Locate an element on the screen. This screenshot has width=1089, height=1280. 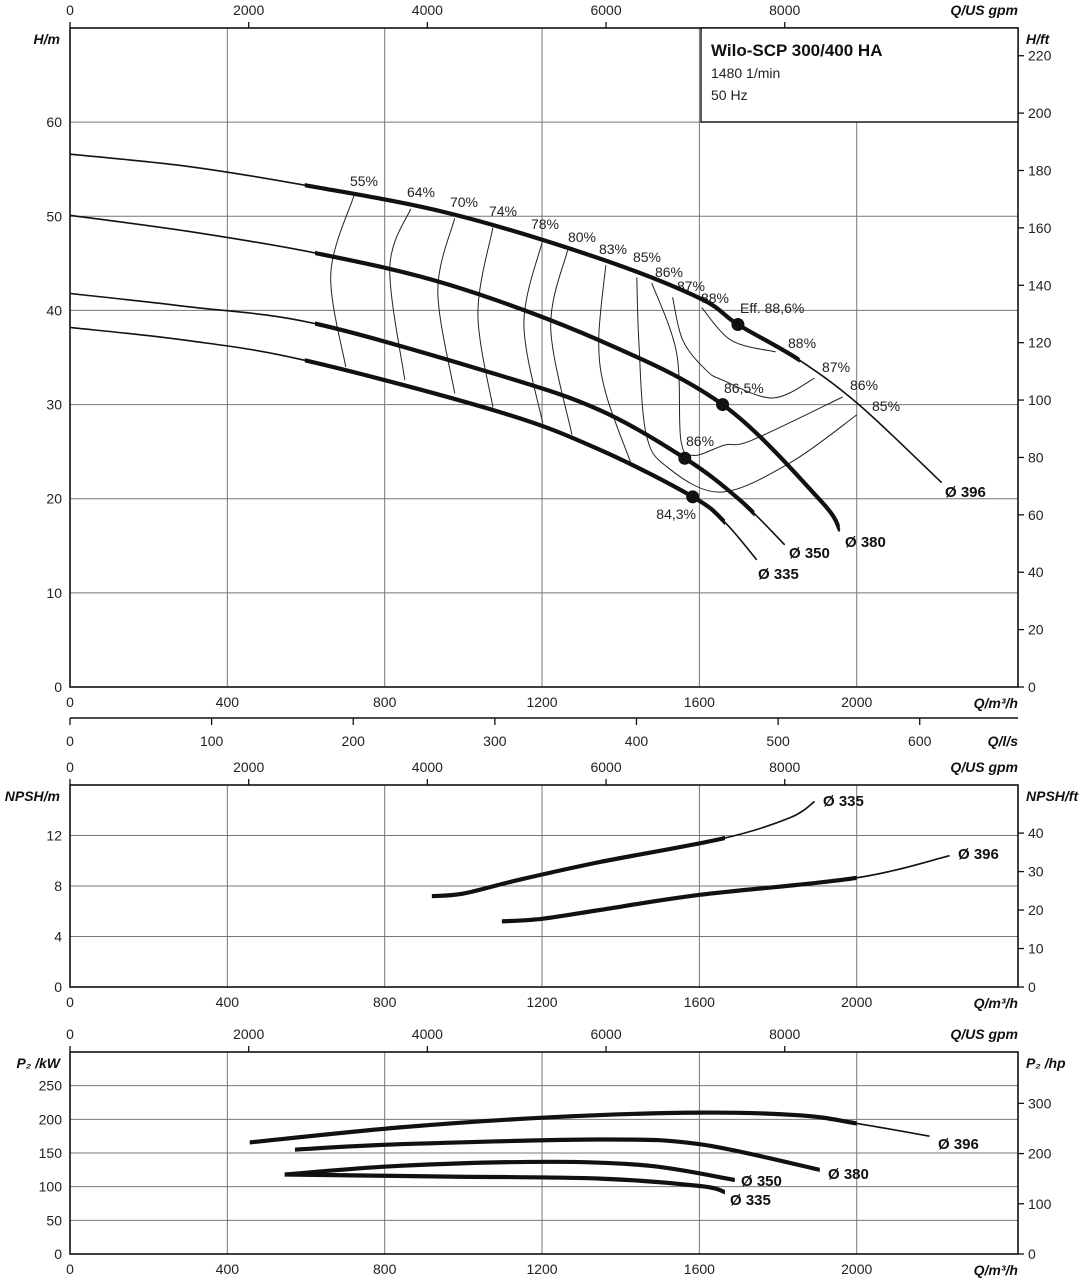
ls-tick-label: 200 is located at coordinates (354, 741).